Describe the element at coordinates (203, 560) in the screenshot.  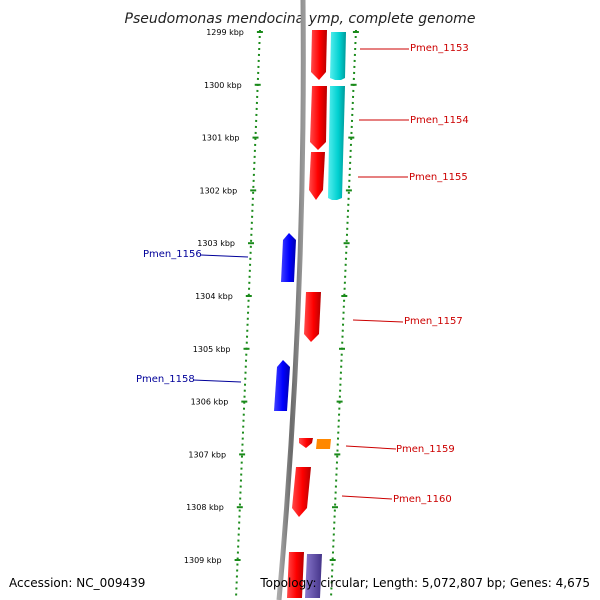
I see `ruler-tick-label: 1309 kbp` at that location.